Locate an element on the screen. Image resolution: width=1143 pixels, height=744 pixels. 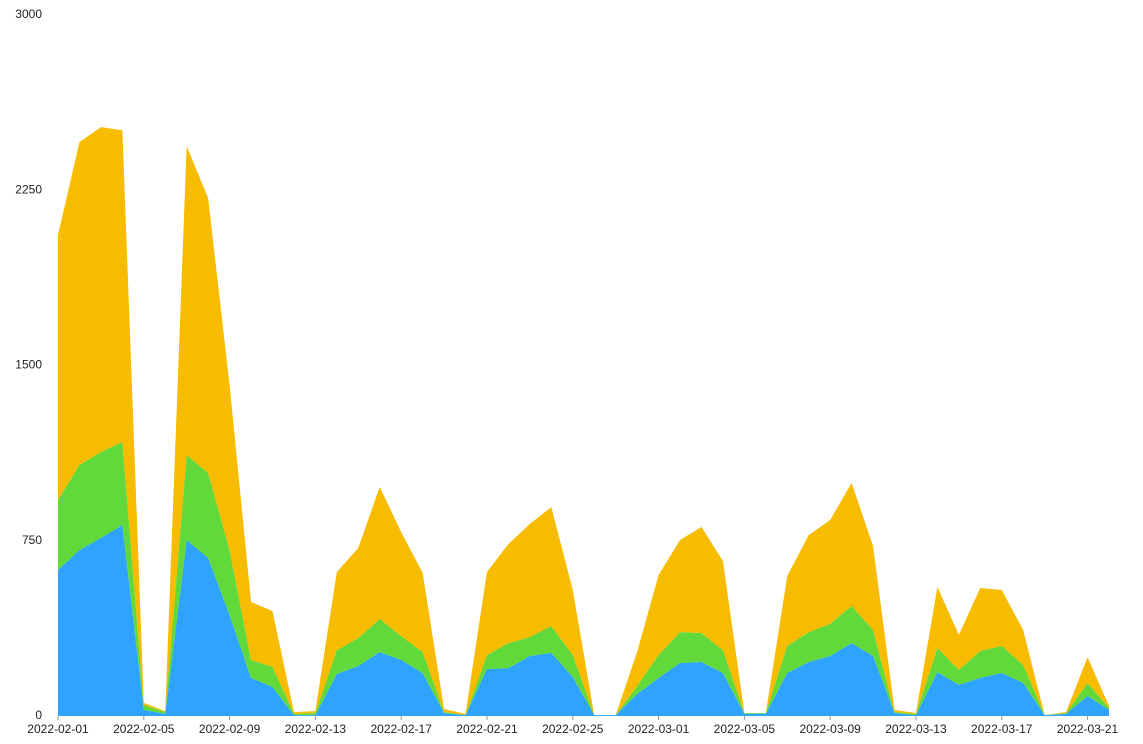
y-tick-label: 2250 is located at coordinates (28, 189).